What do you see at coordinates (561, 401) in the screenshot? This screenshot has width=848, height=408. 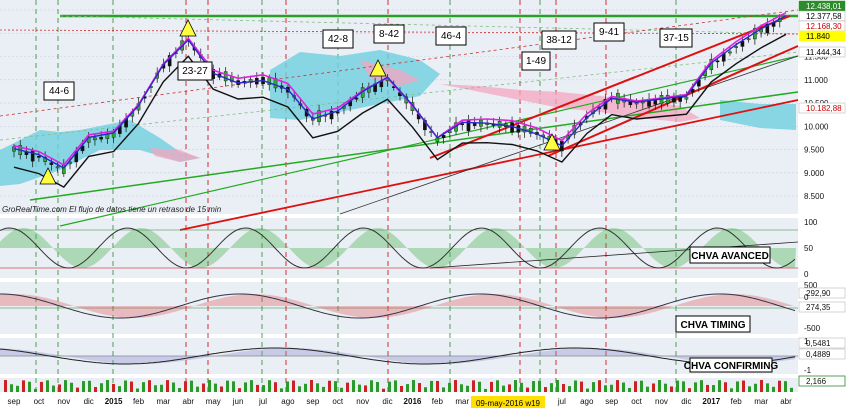 I see `month-label: jul` at bounding box center [561, 401].